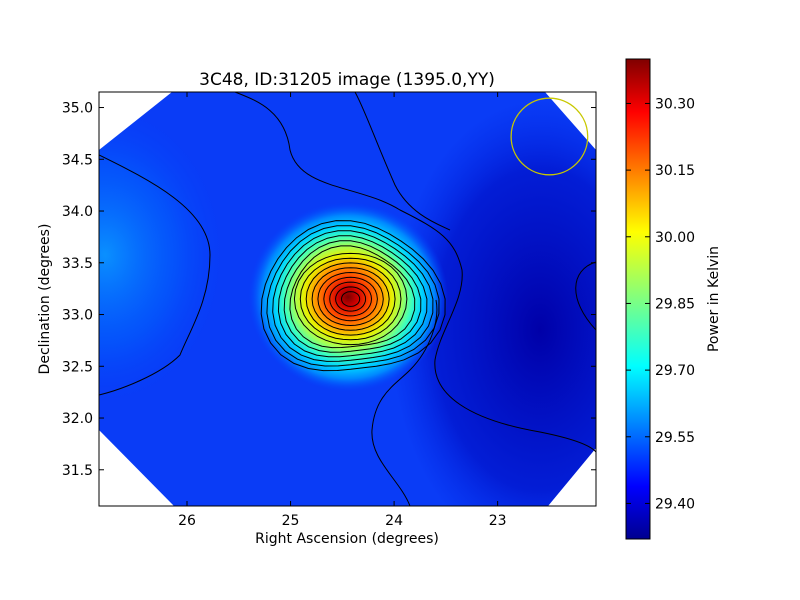 The height and width of the screenshot is (600, 800). I want to click on y-tick-label: 33.0, so click(77, 316).